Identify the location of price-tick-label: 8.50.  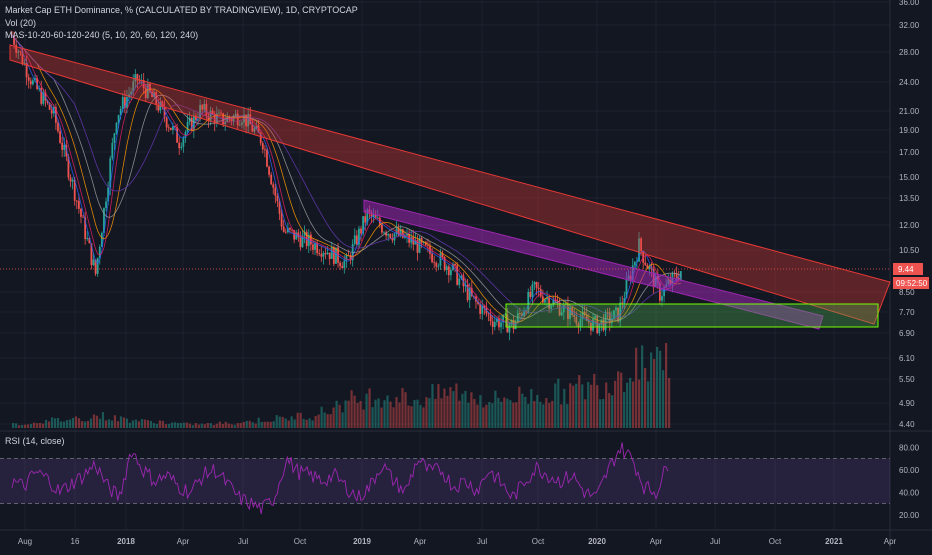
(907, 292).